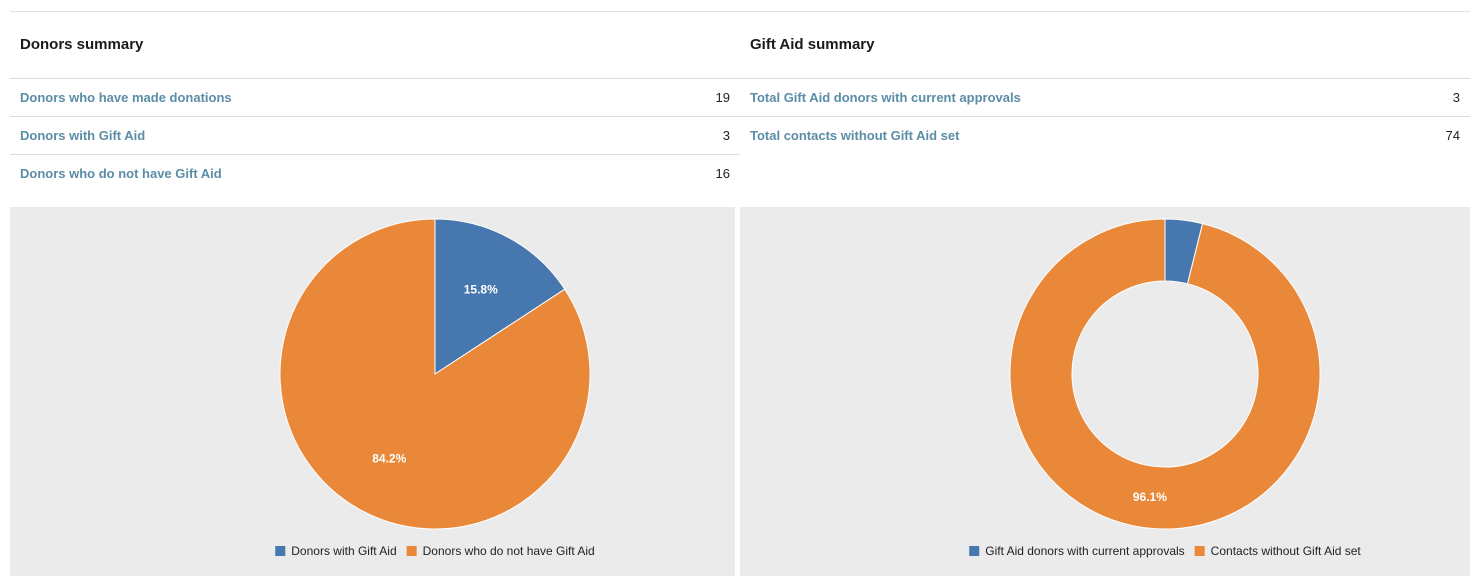  I want to click on donors-without-gift-aid-value: 16, so click(722, 173).